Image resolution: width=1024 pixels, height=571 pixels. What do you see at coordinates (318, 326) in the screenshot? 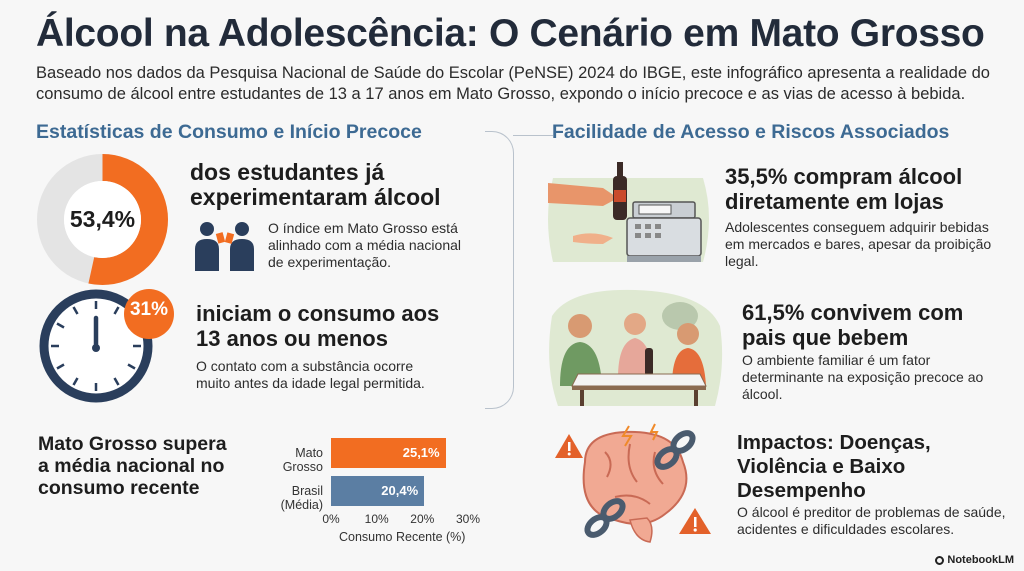
I see `early-start-headline: iniciam o consumo aos 13 anos ou menos` at bounding box center [318, 326].